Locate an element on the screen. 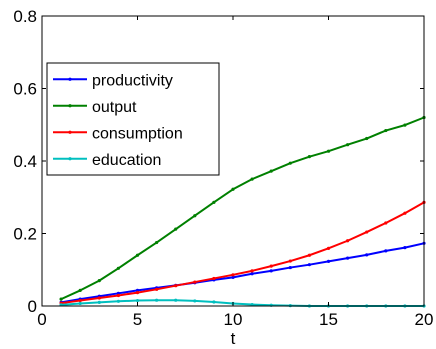 Image resolution: width=436 pixels, height=349 pixels. series-line-productivity is located at coordinates (242, 273).